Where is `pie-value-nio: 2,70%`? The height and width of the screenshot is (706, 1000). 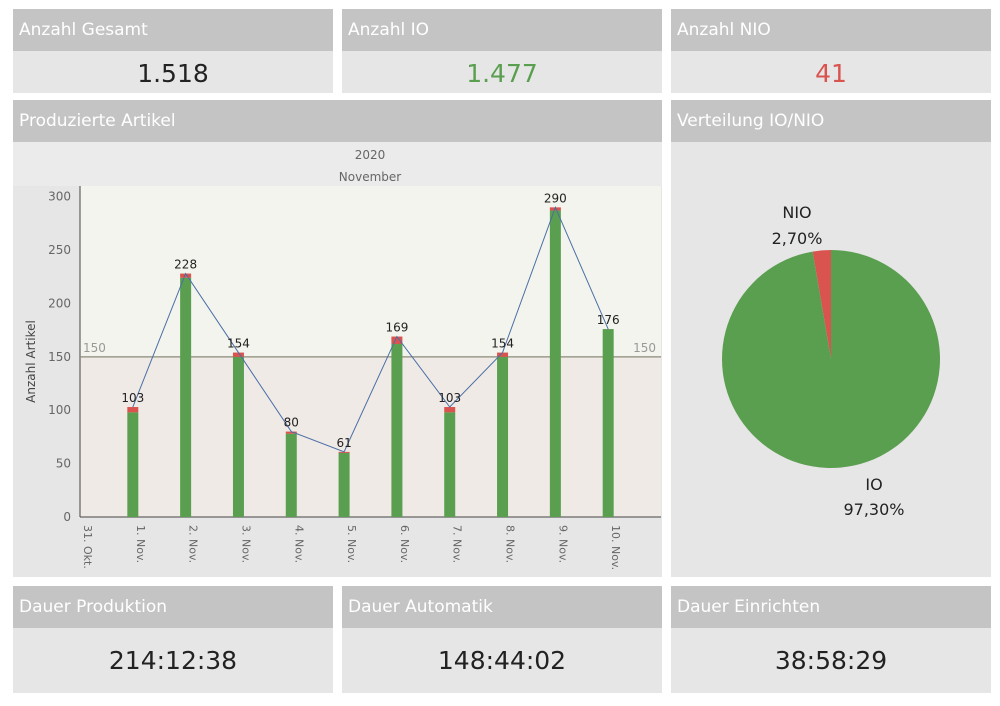 pie-value-nio: 2,70% is located at coordinates (797, 238).